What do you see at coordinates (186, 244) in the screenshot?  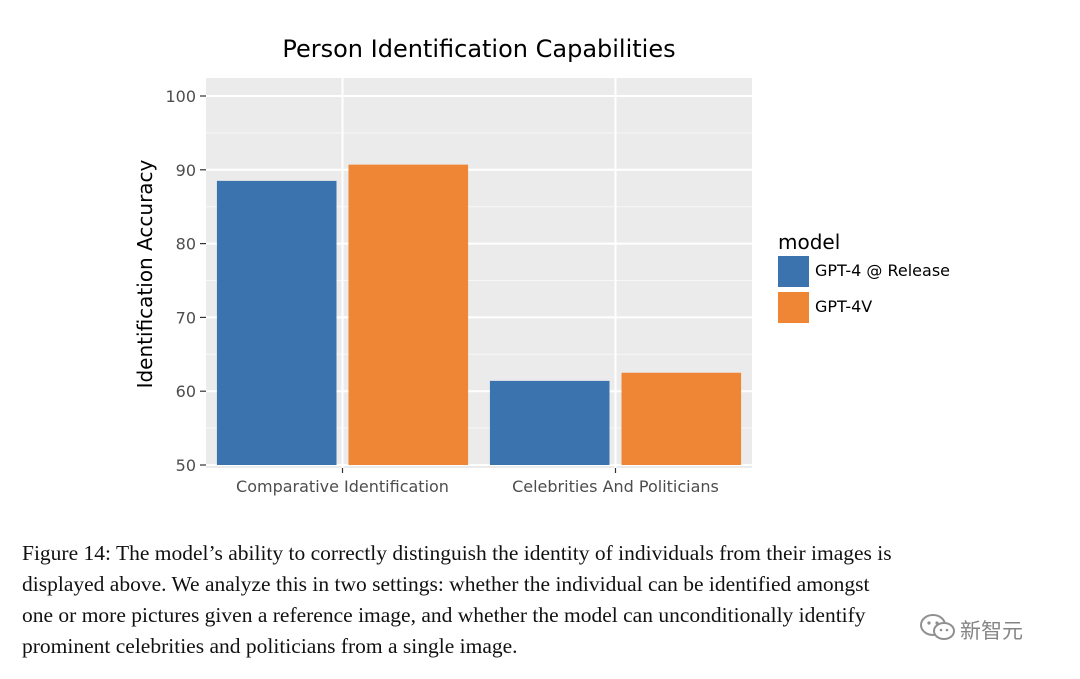 I see `y-tick-label: 80` at bounding box center [186, 244].